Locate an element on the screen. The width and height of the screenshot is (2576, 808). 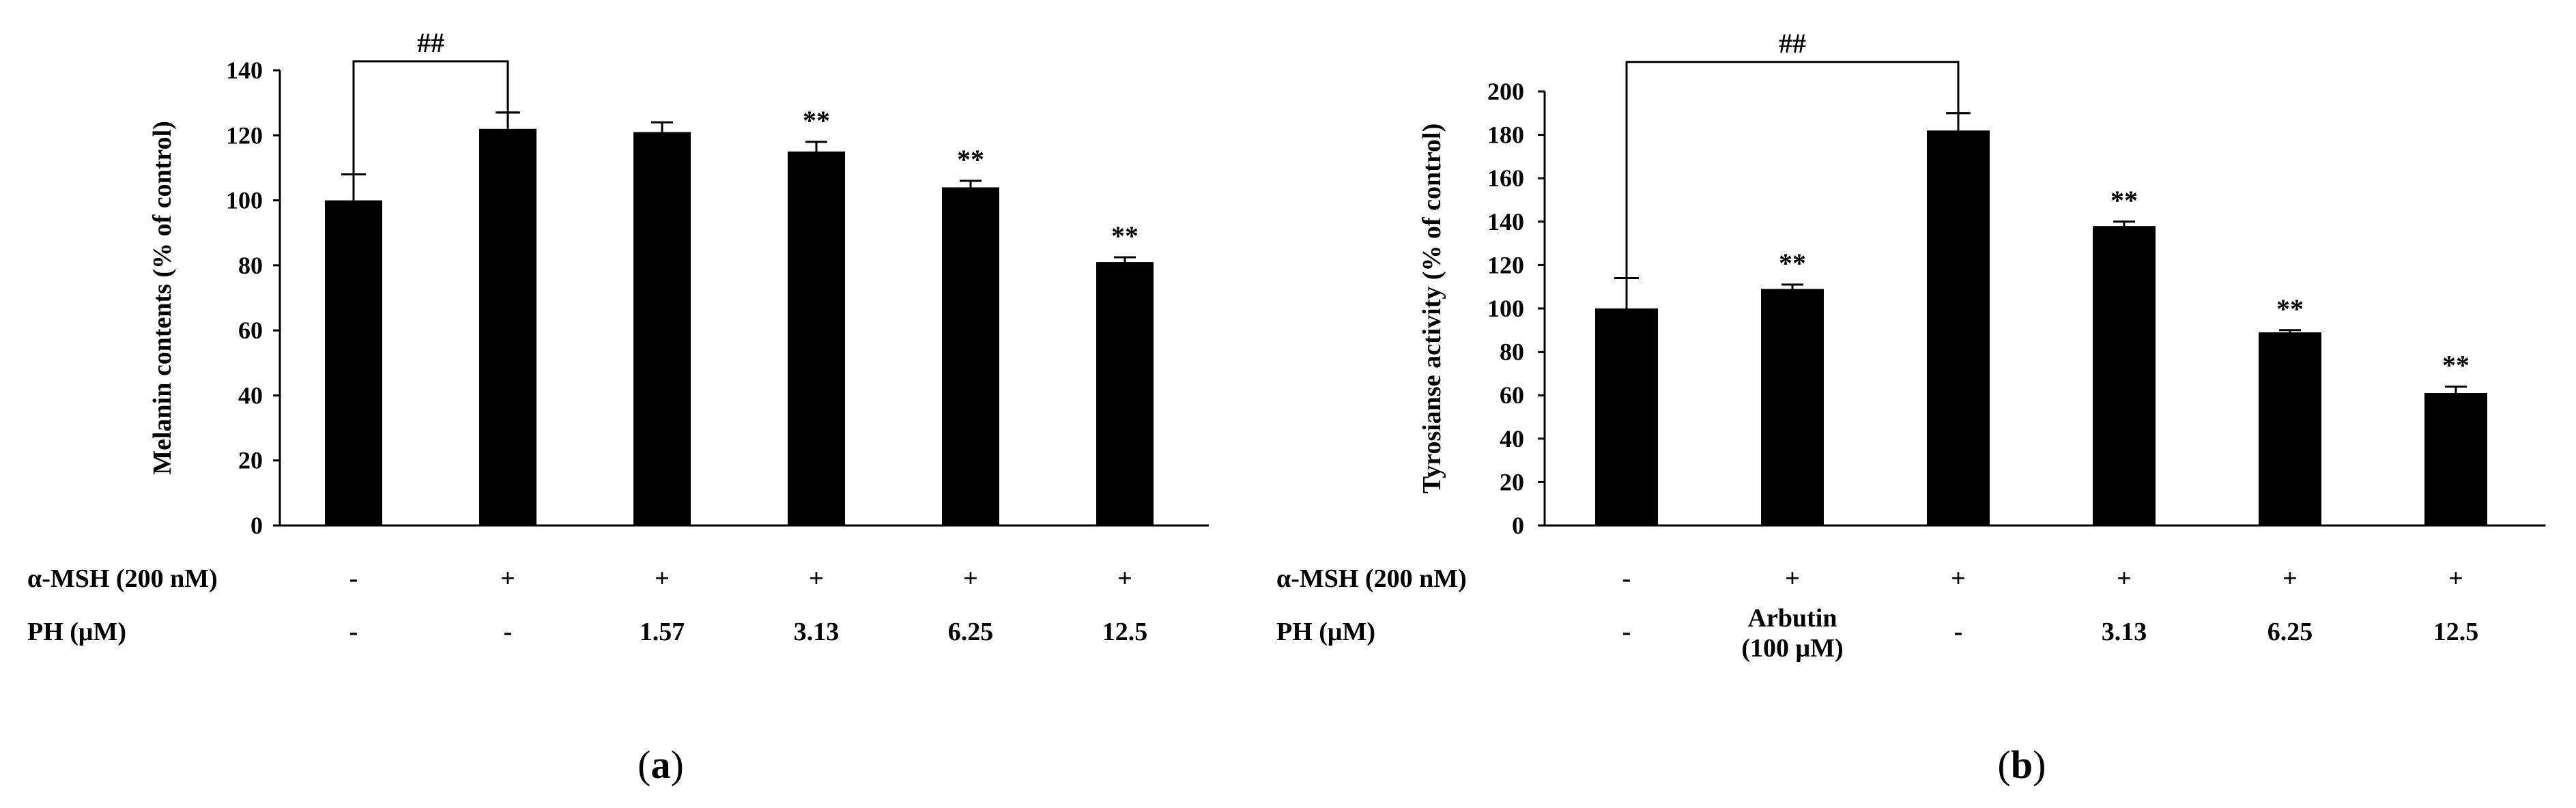
row-value: Arbutin (100 μM) is located at coordinates (1792, 633).